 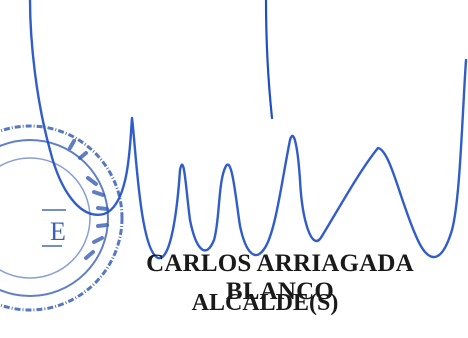 What do you see at coordinates (280, 277) in the screenshot?
I see `signatory-name: CARLOS ARRIAGADA BLANCO` at bounding box center [280, 277].